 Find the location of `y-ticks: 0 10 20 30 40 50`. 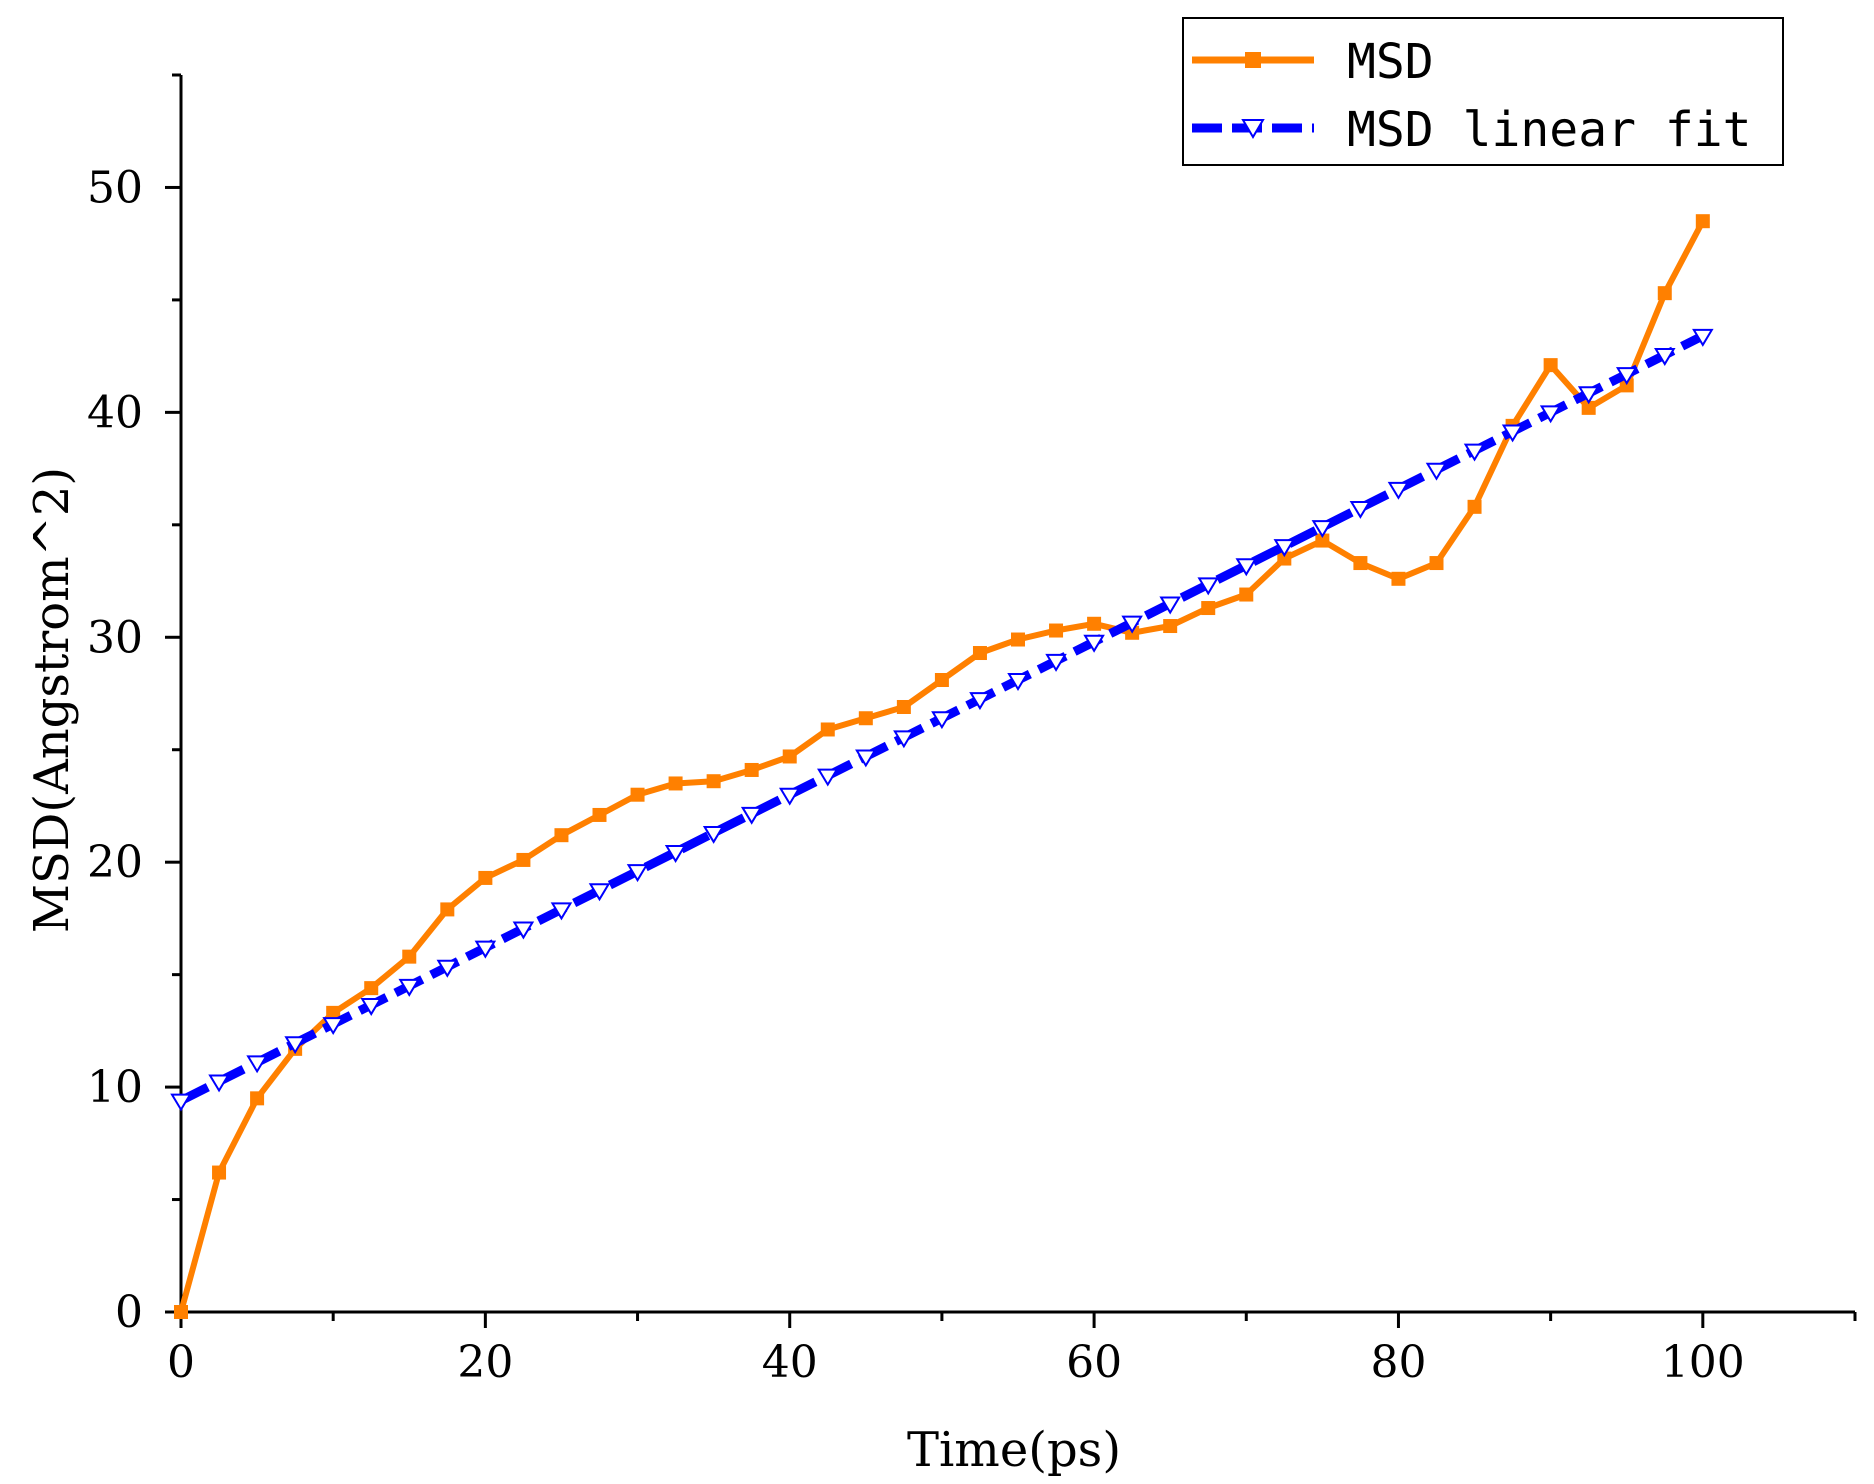

y-ticks: 0 10 20 30 40 50 is located at coordinates (134, 705).